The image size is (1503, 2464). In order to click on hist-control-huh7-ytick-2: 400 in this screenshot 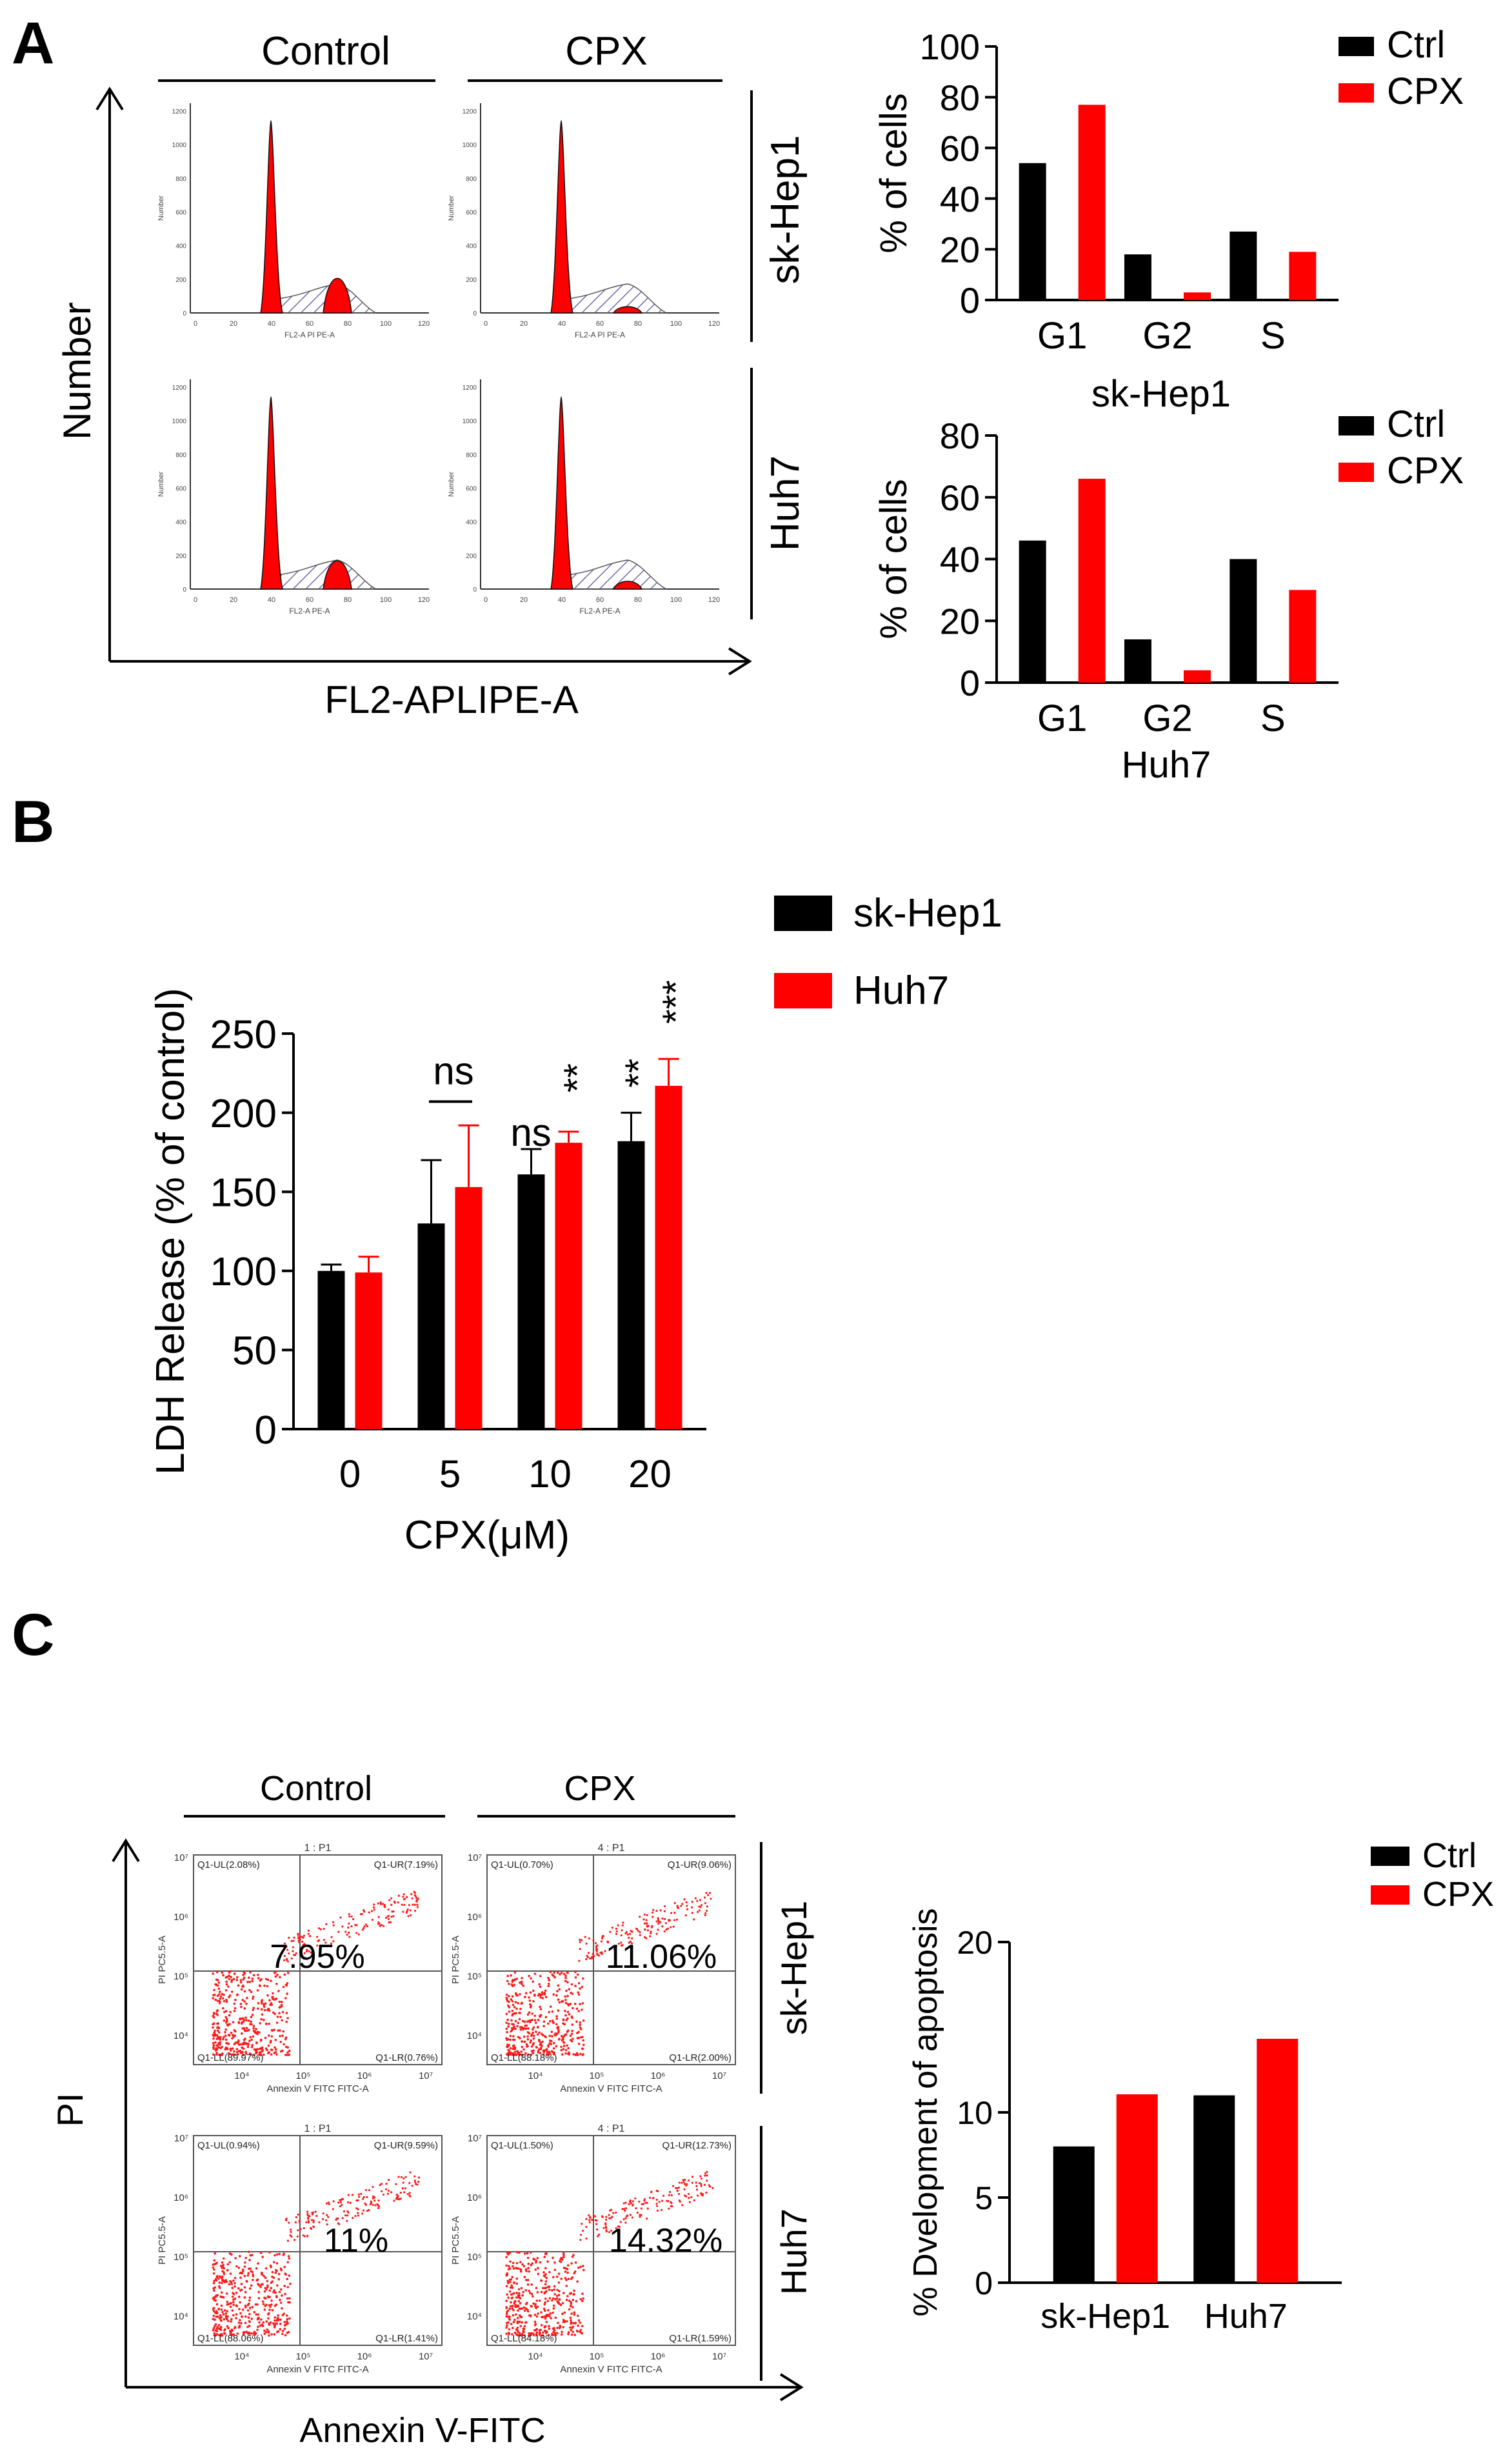, I will do `click(181, 522)`.